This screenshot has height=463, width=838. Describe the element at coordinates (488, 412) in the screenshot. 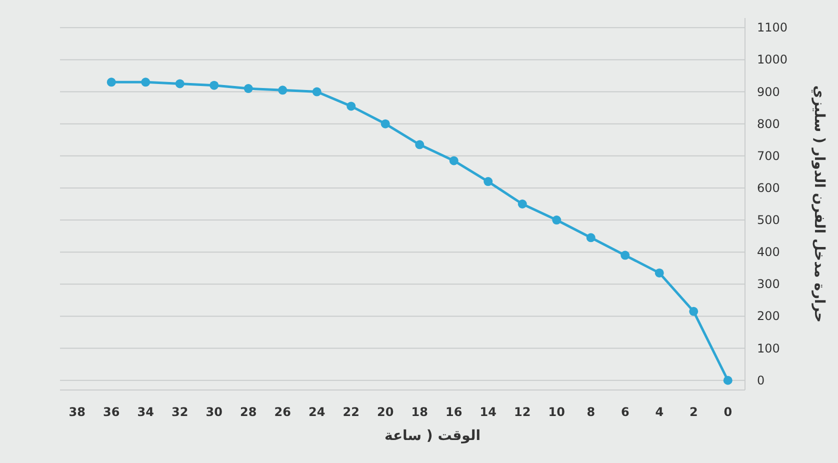

I see `x-tick-label: 14` at that location.